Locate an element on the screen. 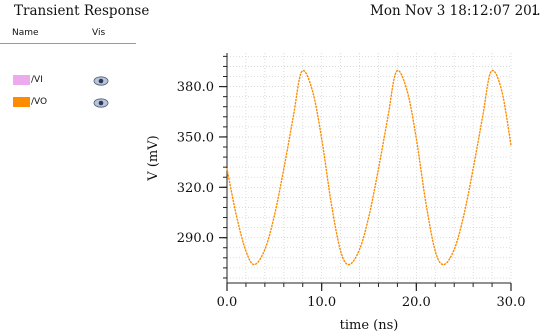 The height and width of the screenshot is (332, 541). legend-signal-name: /VI is located at coordinates (37, 80).